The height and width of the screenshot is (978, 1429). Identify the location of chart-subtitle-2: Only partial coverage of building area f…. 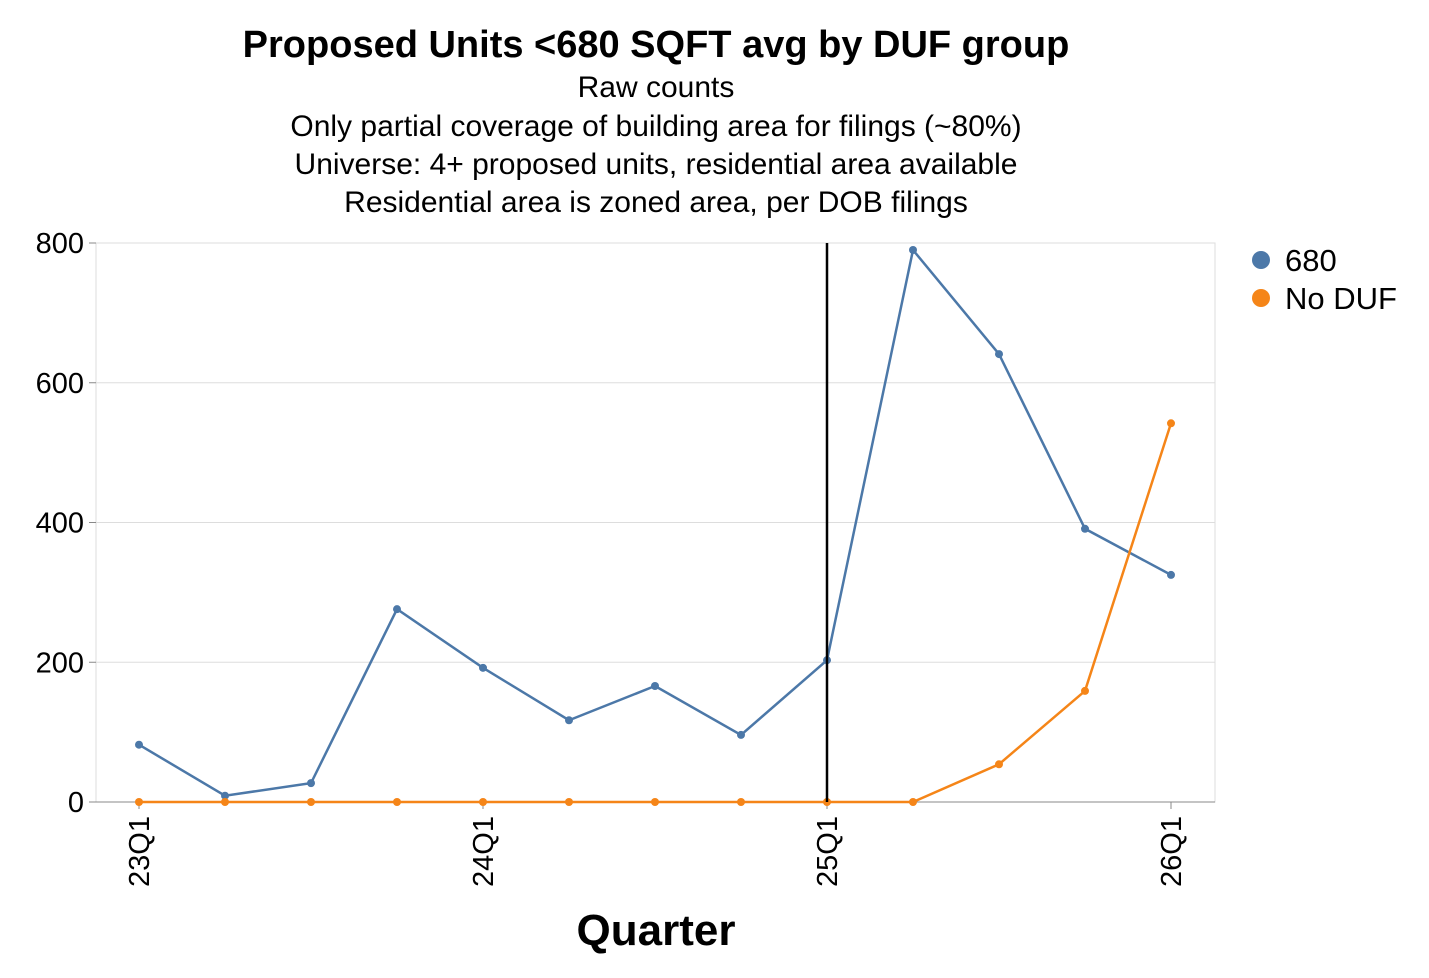
(655, 126).